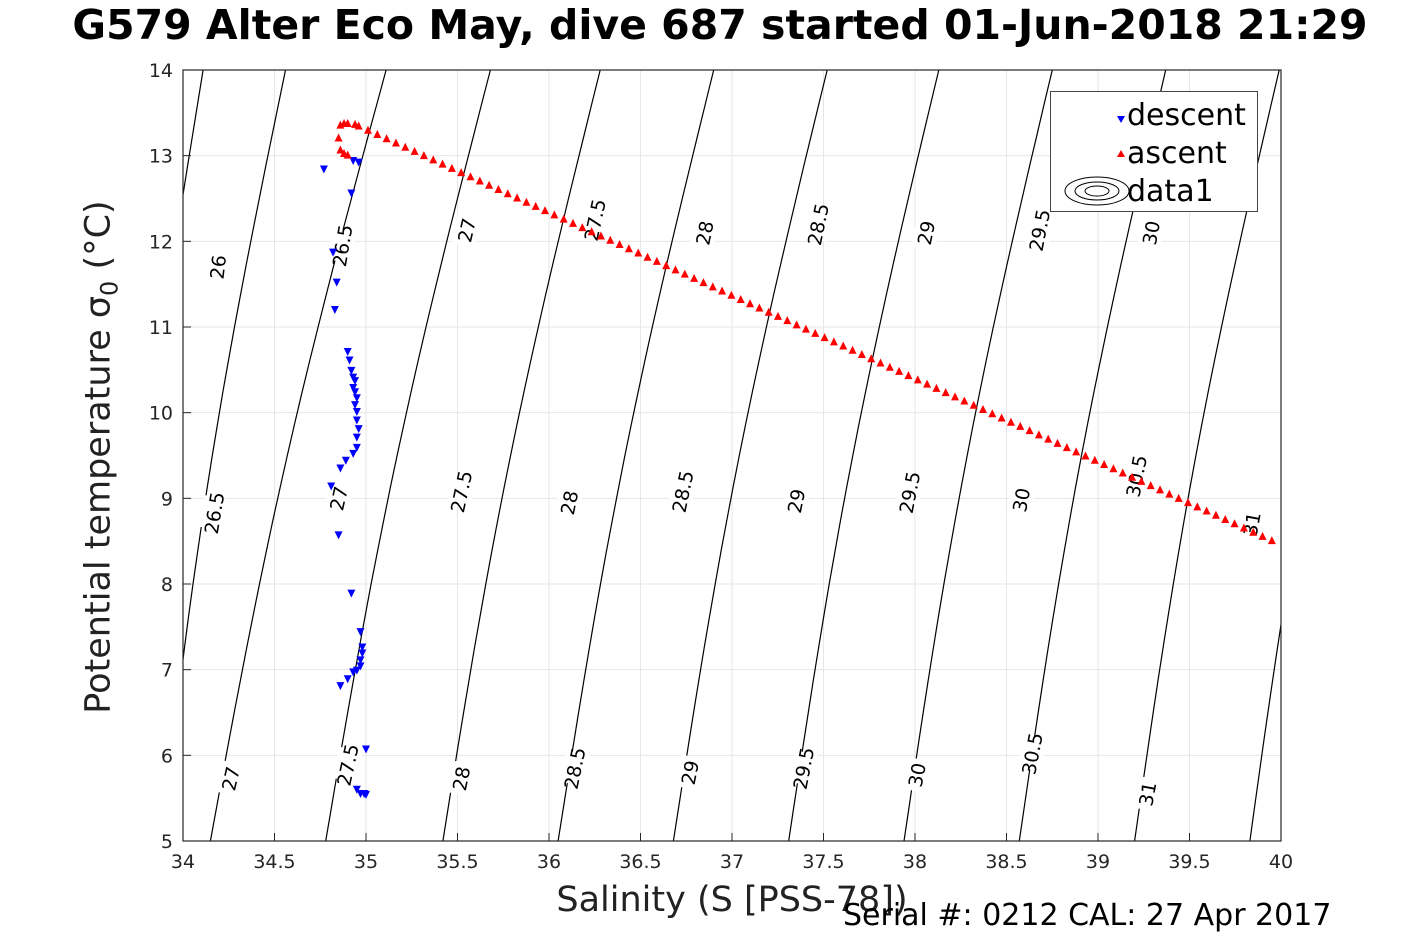 The width and height of the screenshot is (1417, 945). I want to click on legend-label-data1: data1, so click(1170, 191).